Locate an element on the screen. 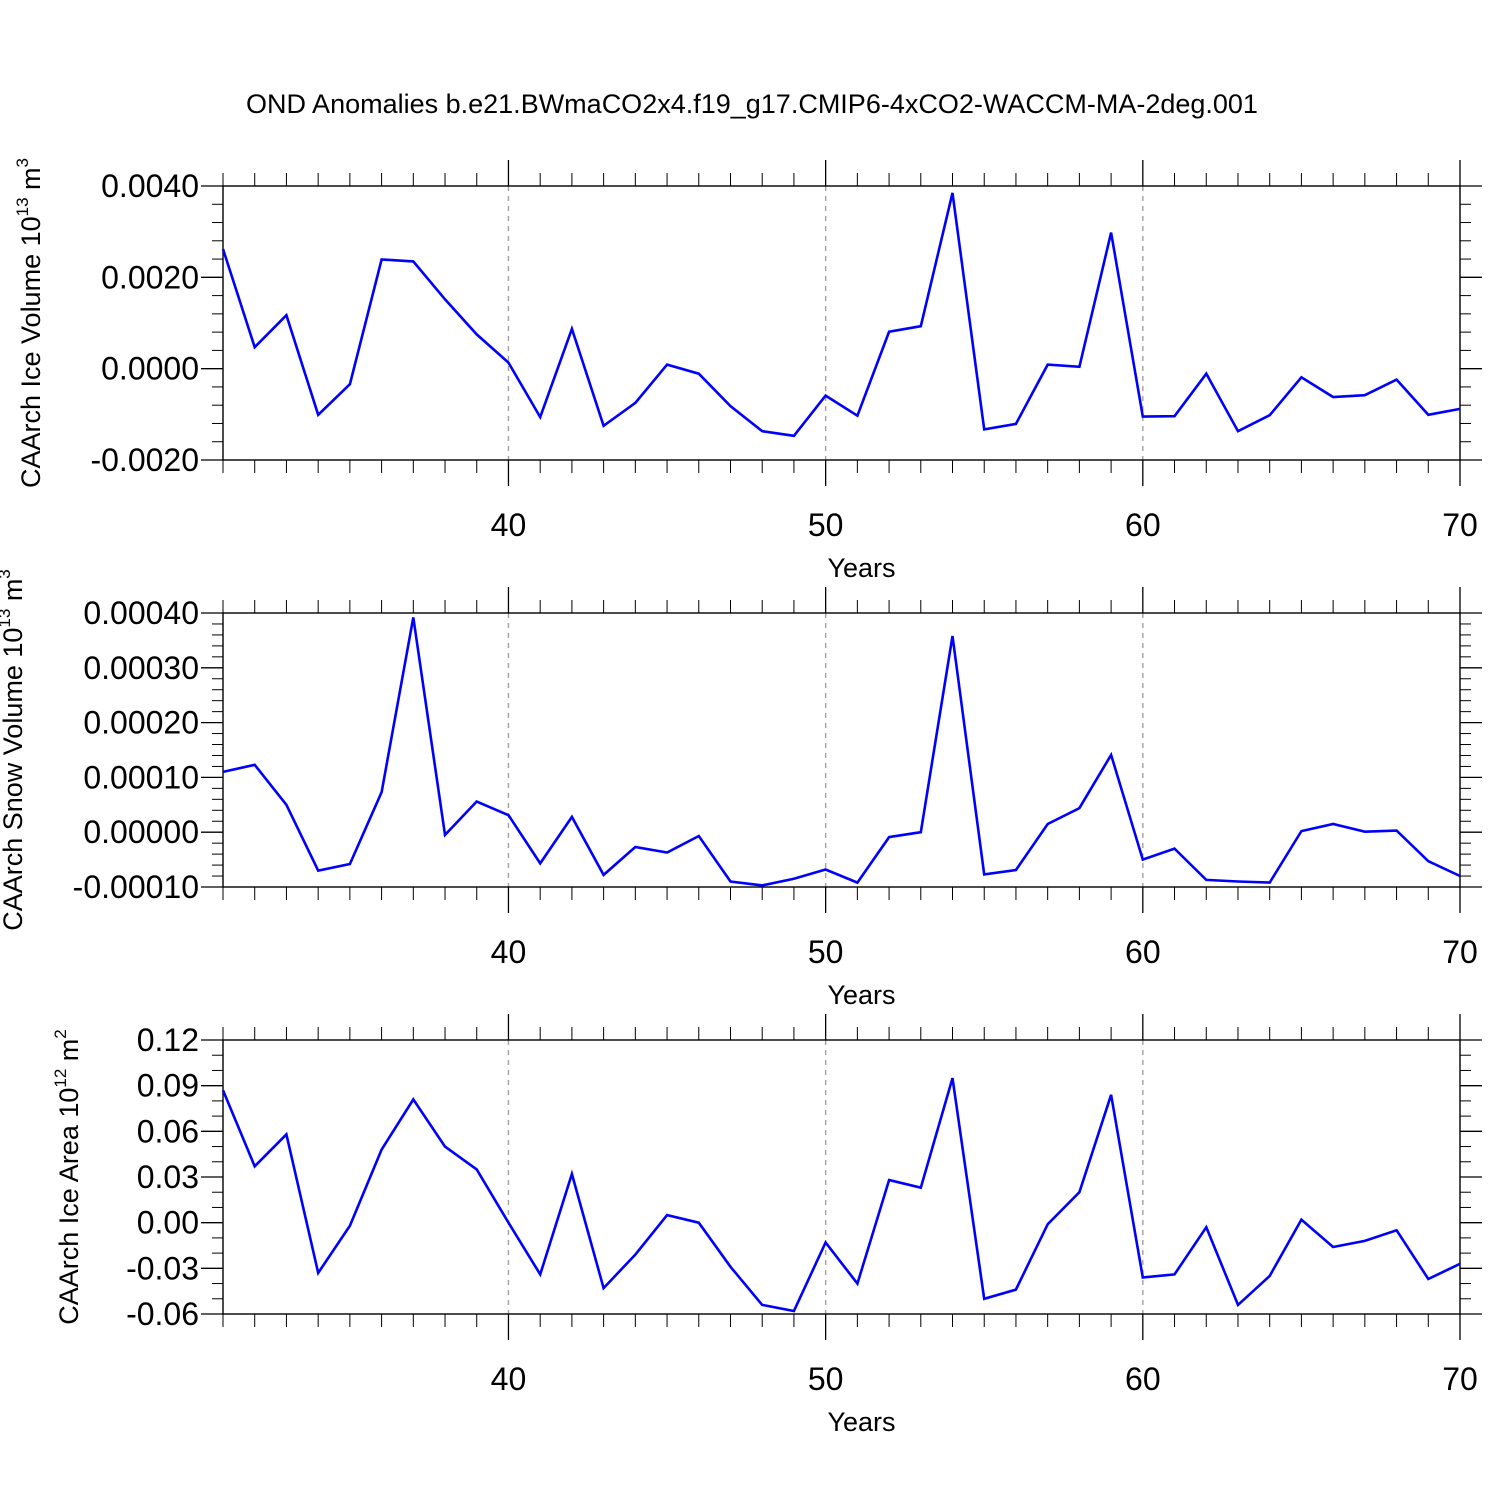  y-tick-label: -0.06 is located at coordinates (162, 1314).